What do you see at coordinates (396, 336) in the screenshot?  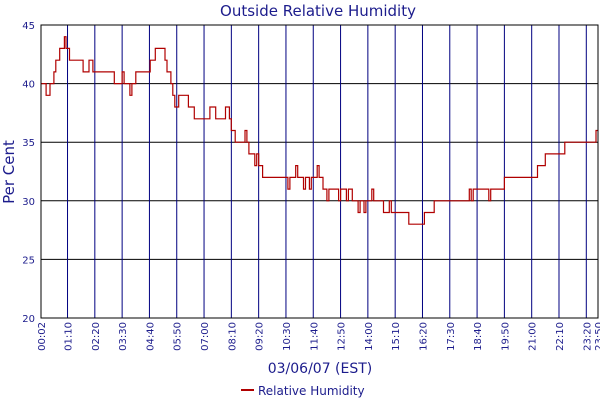 I see `x-tick-label: 15:10` at bounding box center [396, 336].